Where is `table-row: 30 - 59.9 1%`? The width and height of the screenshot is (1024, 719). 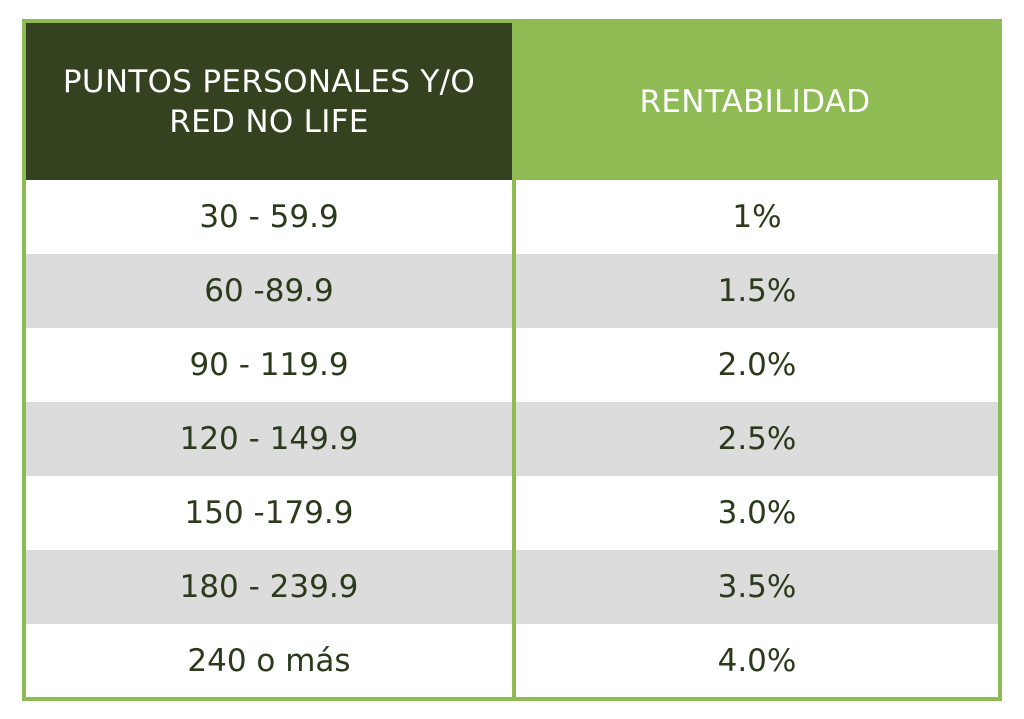
table-row: 30 - 59.9 1% is located at coordinates (512, 217).